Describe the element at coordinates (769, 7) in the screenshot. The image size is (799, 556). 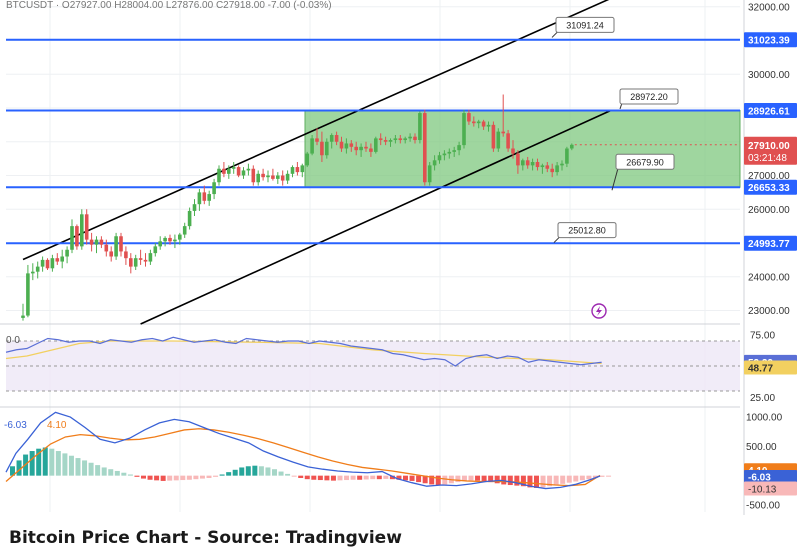
I see `y-tick-label: 32000.00` at that location.